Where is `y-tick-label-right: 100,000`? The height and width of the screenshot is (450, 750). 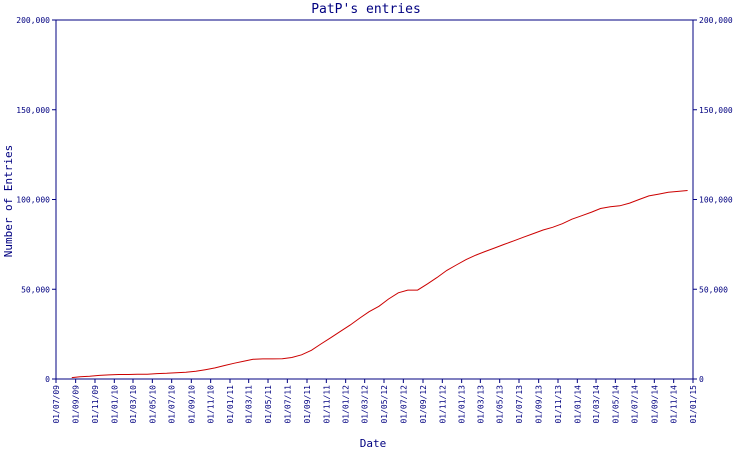 y-tick-label-right: 100,000 is located at coordinates (716, 200).